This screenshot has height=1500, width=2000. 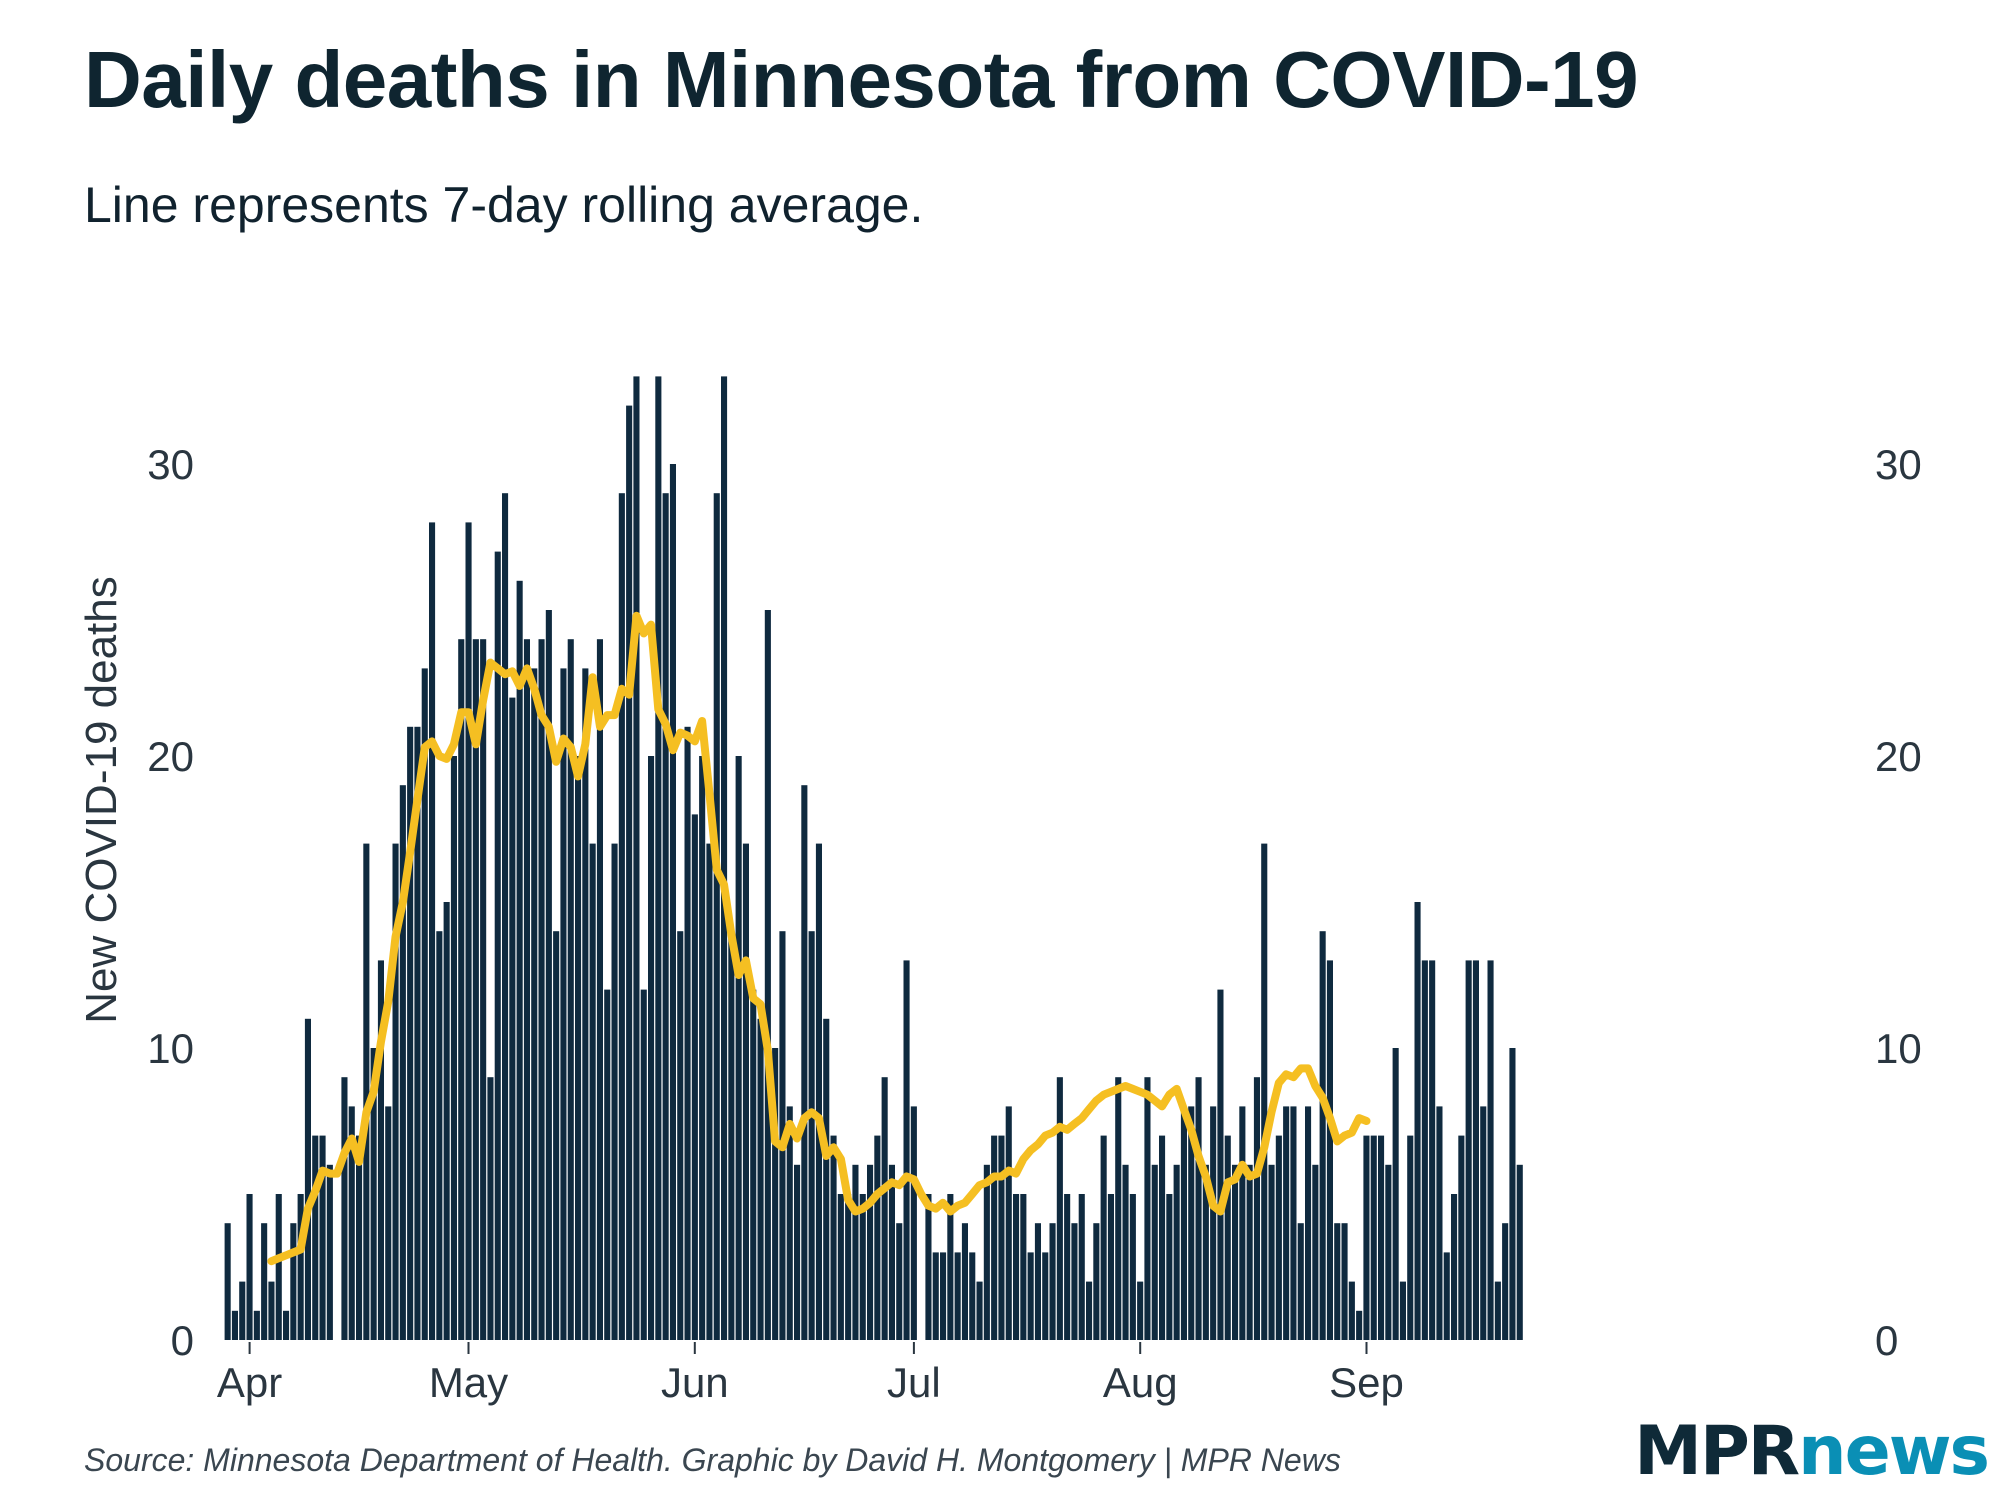 What do you see at coordinates (1898, 464) in the screenshot?
I see `y-tick-label-right: 30` at bounding box center [1898, 464].